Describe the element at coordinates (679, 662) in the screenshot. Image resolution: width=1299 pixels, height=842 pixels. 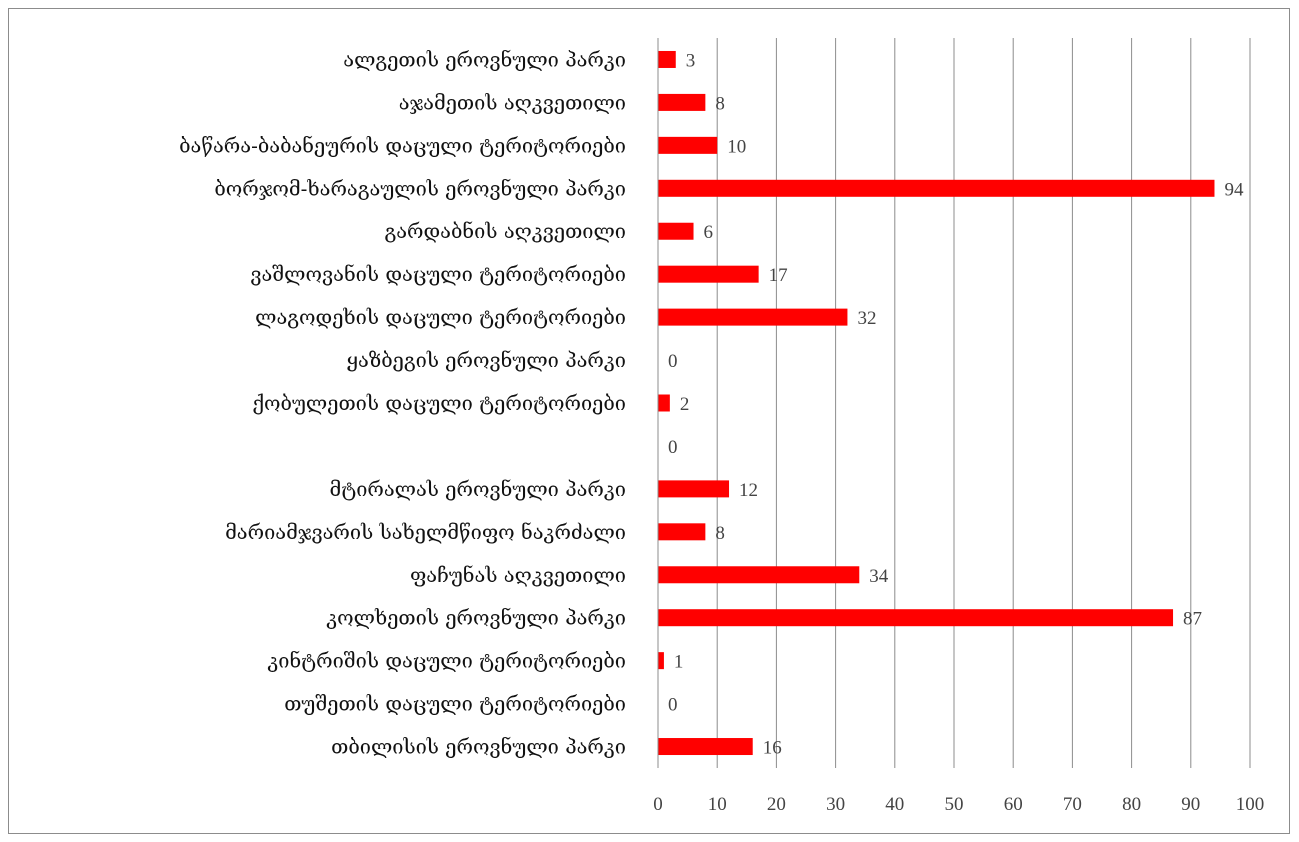
I see `data-label: 1` at that location.